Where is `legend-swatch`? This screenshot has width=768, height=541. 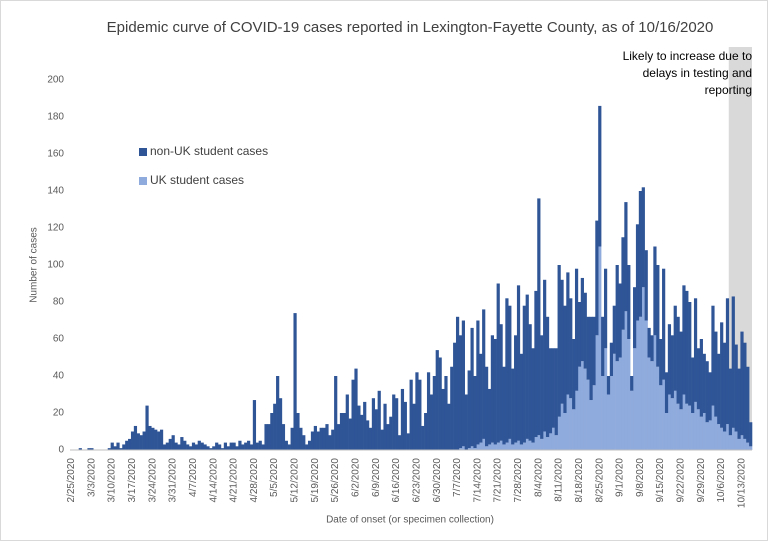 legend-swatch is located at coordinates (143, 152).